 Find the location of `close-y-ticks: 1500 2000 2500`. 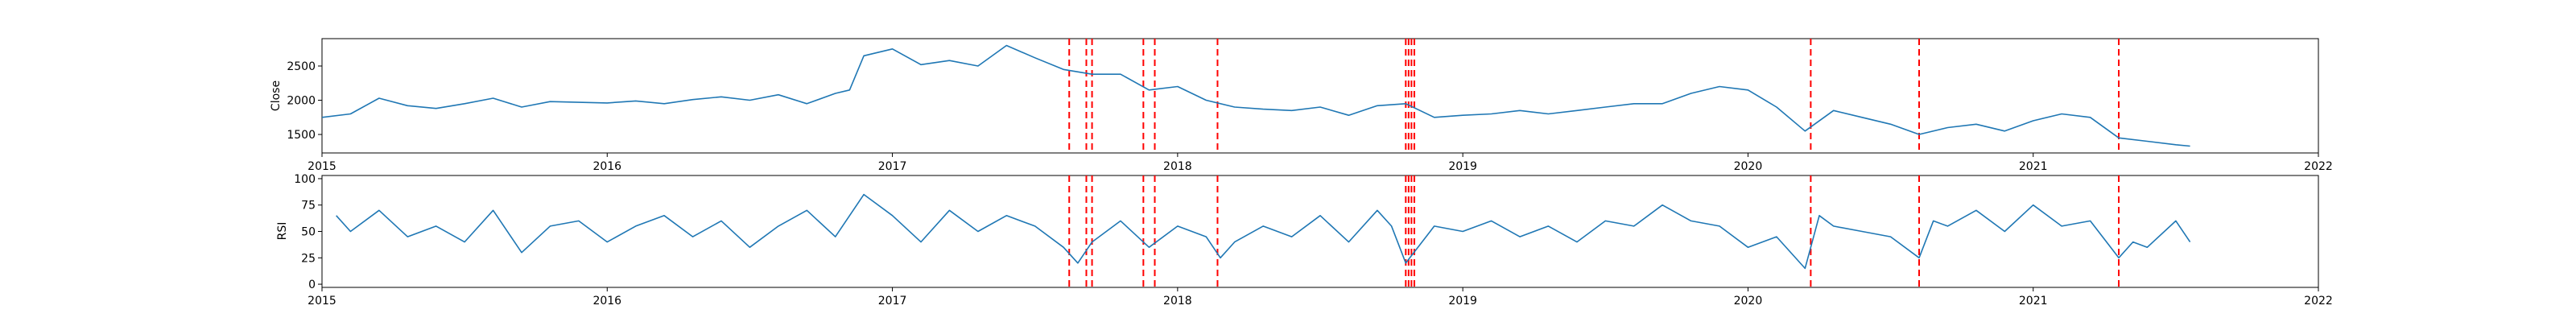

close-y-ticks: 1500 2000 2500 is located at coordinates (304, 101).